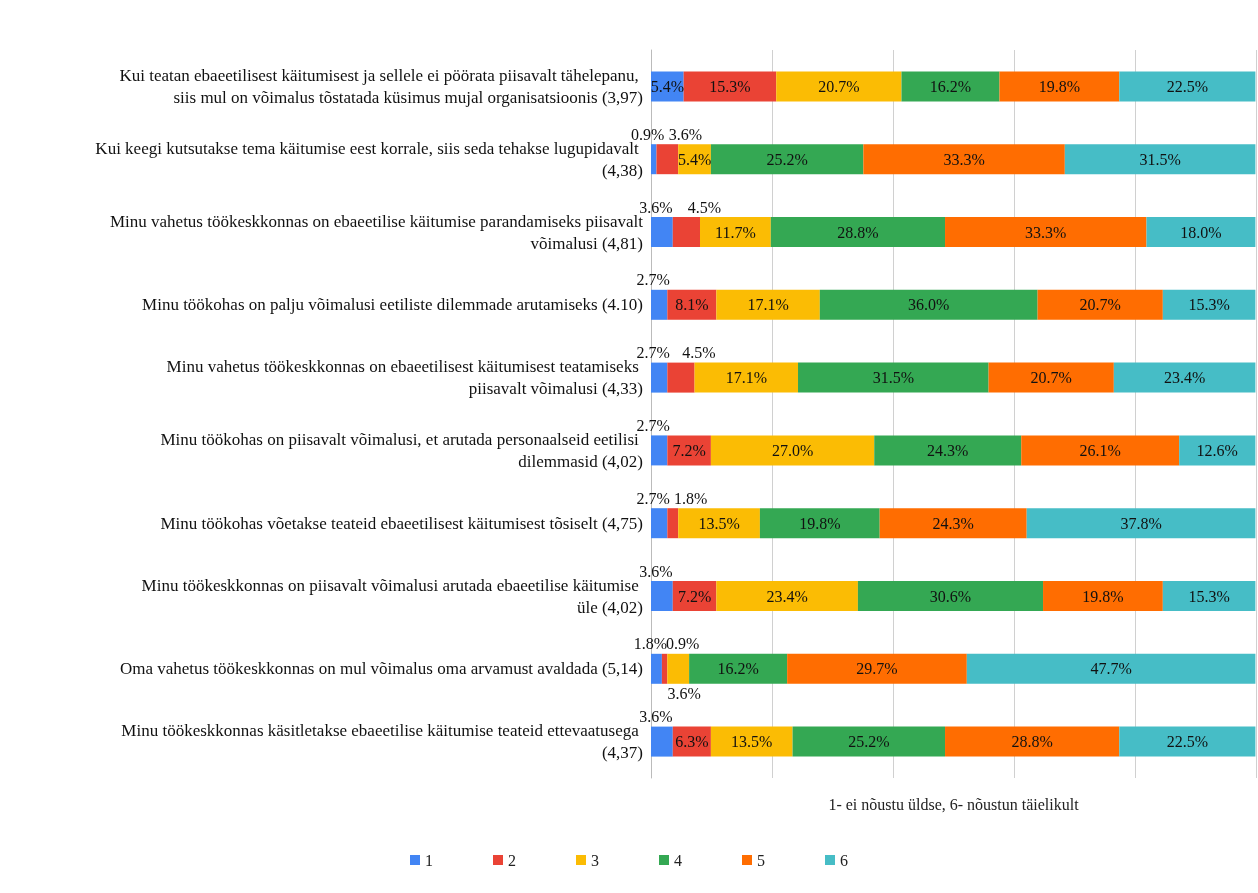 This screenshot has height=893, width=1258. What do you see at coordinates (844, 860) in the screenshot?
I see `legend-label: 6` at bounding box center [844, 860].